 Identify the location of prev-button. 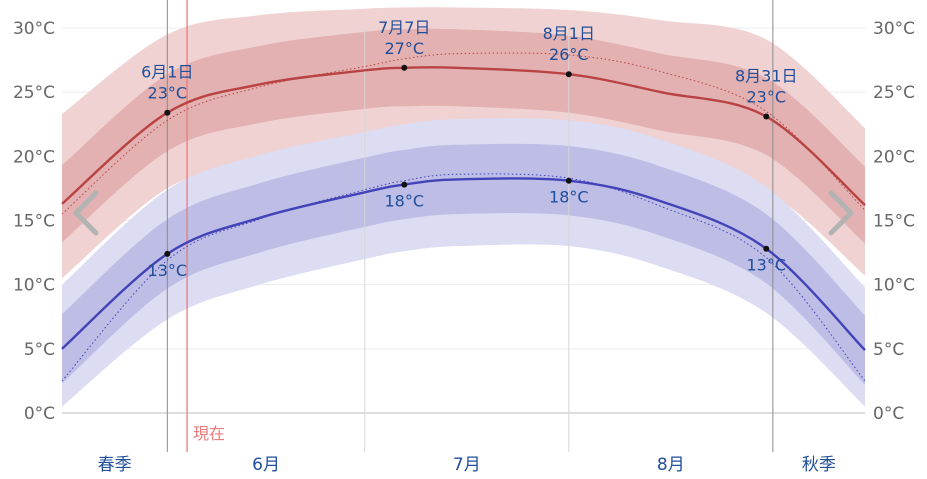
(86, 213).